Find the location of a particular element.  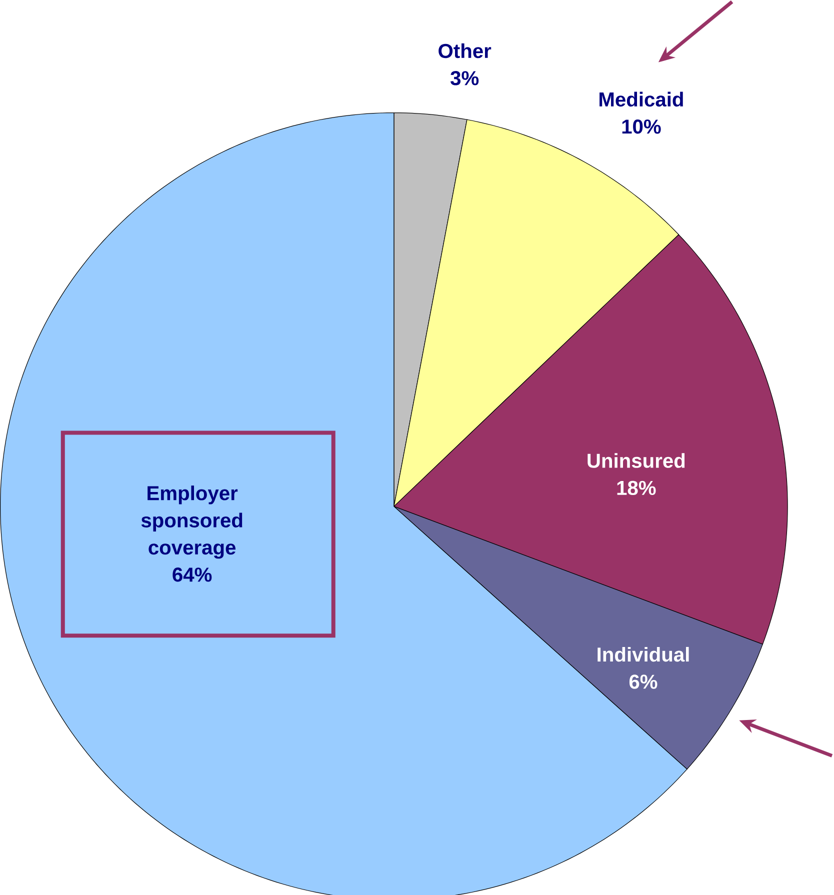

slice-label: Medicaid is located at coordinates (642, 99).